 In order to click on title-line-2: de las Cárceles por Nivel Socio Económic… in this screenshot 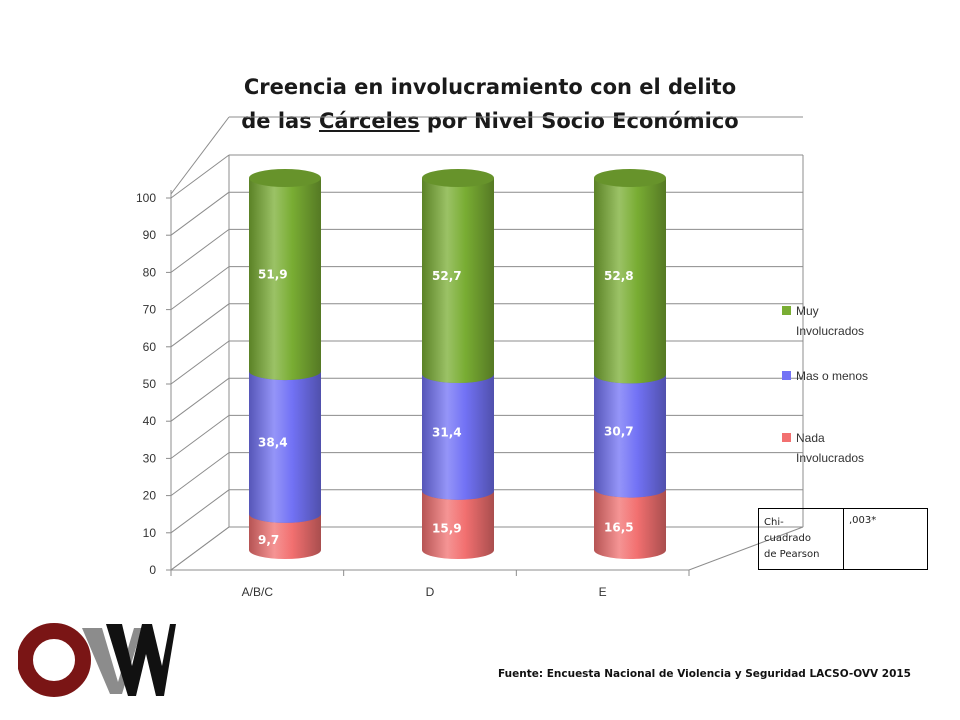, I will do `click(490, 121)`.